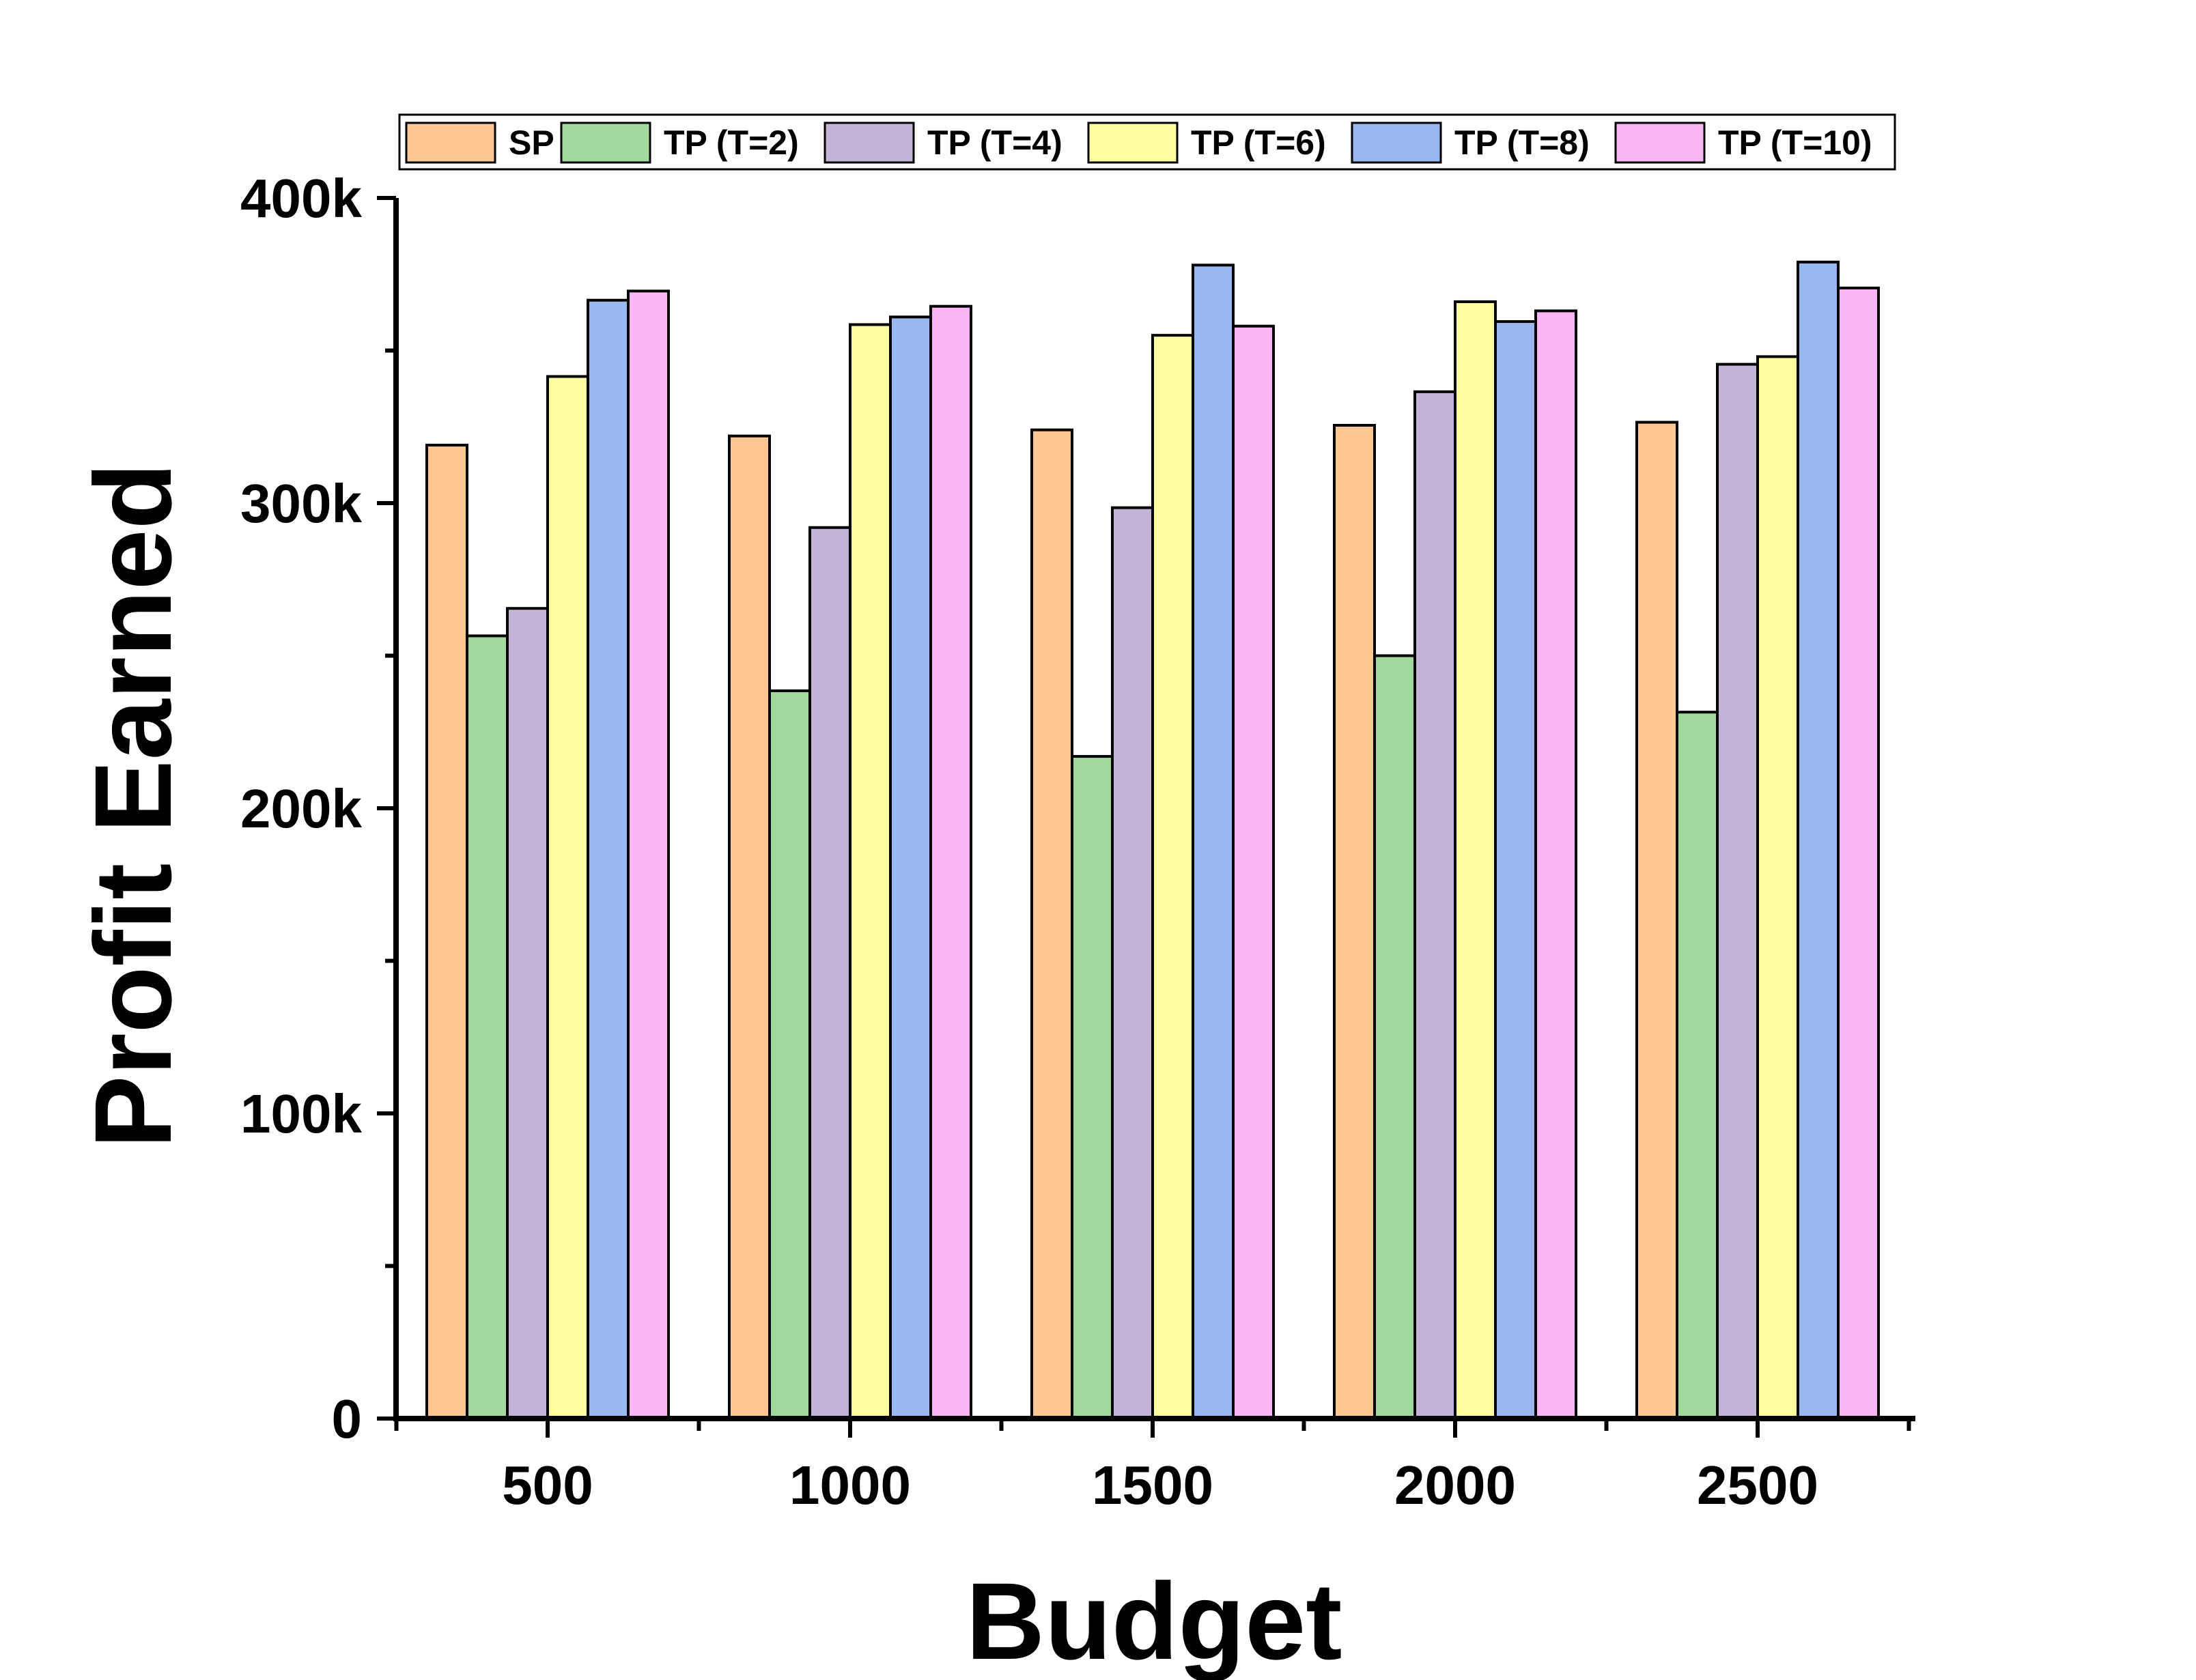  What do you see at coordinates (1259, 143) in the screenshot?
I see `legend-label: TP (T=6)` at bounding box center [1259, 143].